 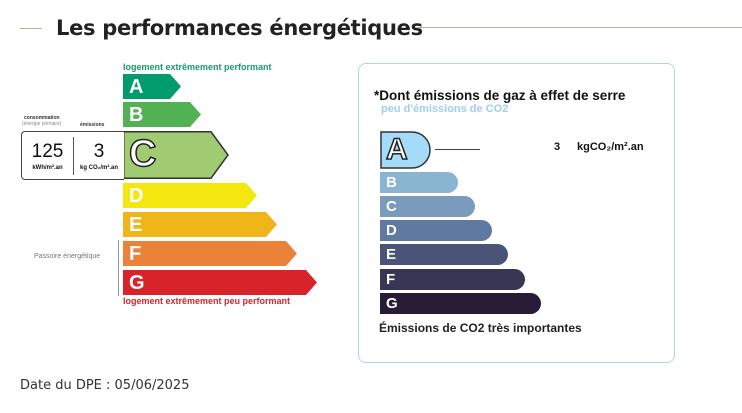 What do you see at coordinates (419, 182) in the screenshot?
I see `ghg-class-b: B` at bounding box center [419, 182].